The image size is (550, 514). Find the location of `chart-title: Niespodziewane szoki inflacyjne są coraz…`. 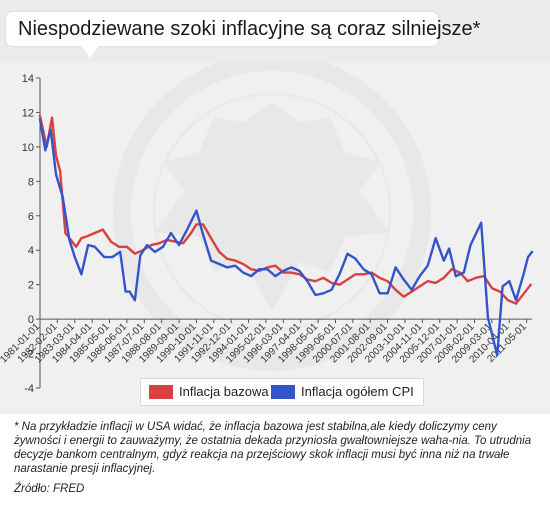

chart-title: Niespodziewane szoki inflacyjne są coraz… is located at coordinates (249, 29).